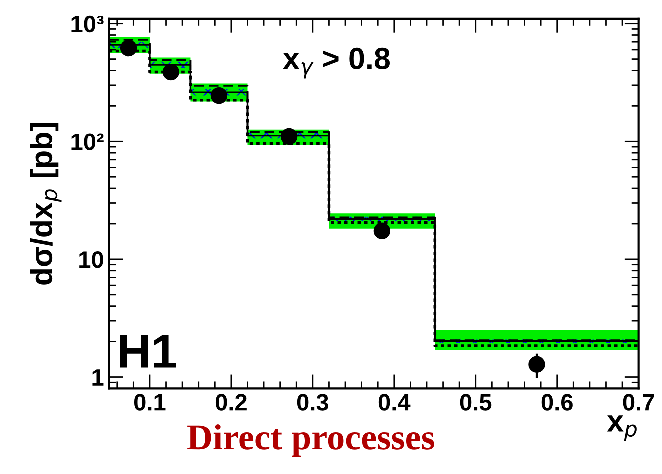 This screenshot has height=474, width=662. Describe the element at coordinates (638, 402) in the screenshot. I see `x-tick-label: 0.7` at that location.